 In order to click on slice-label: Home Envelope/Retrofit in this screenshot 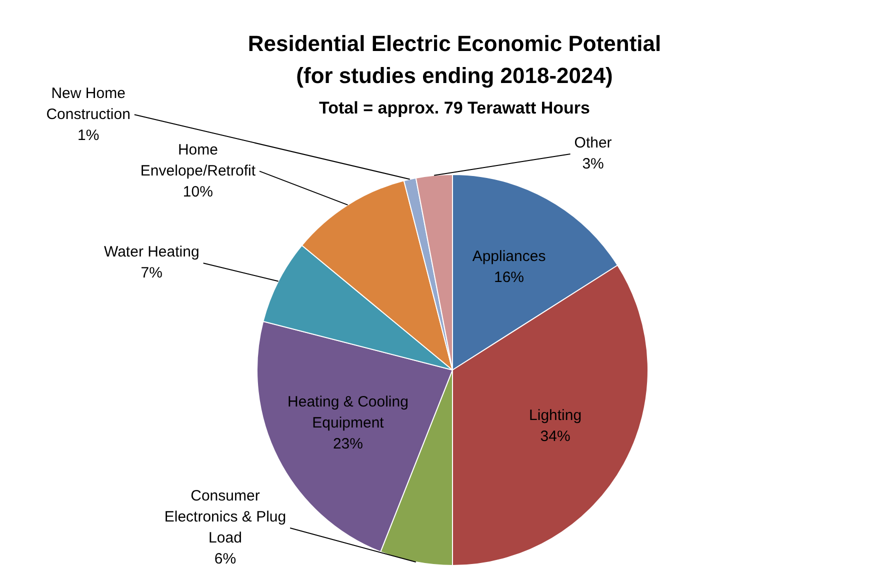, I will do `click(198, 160)`.